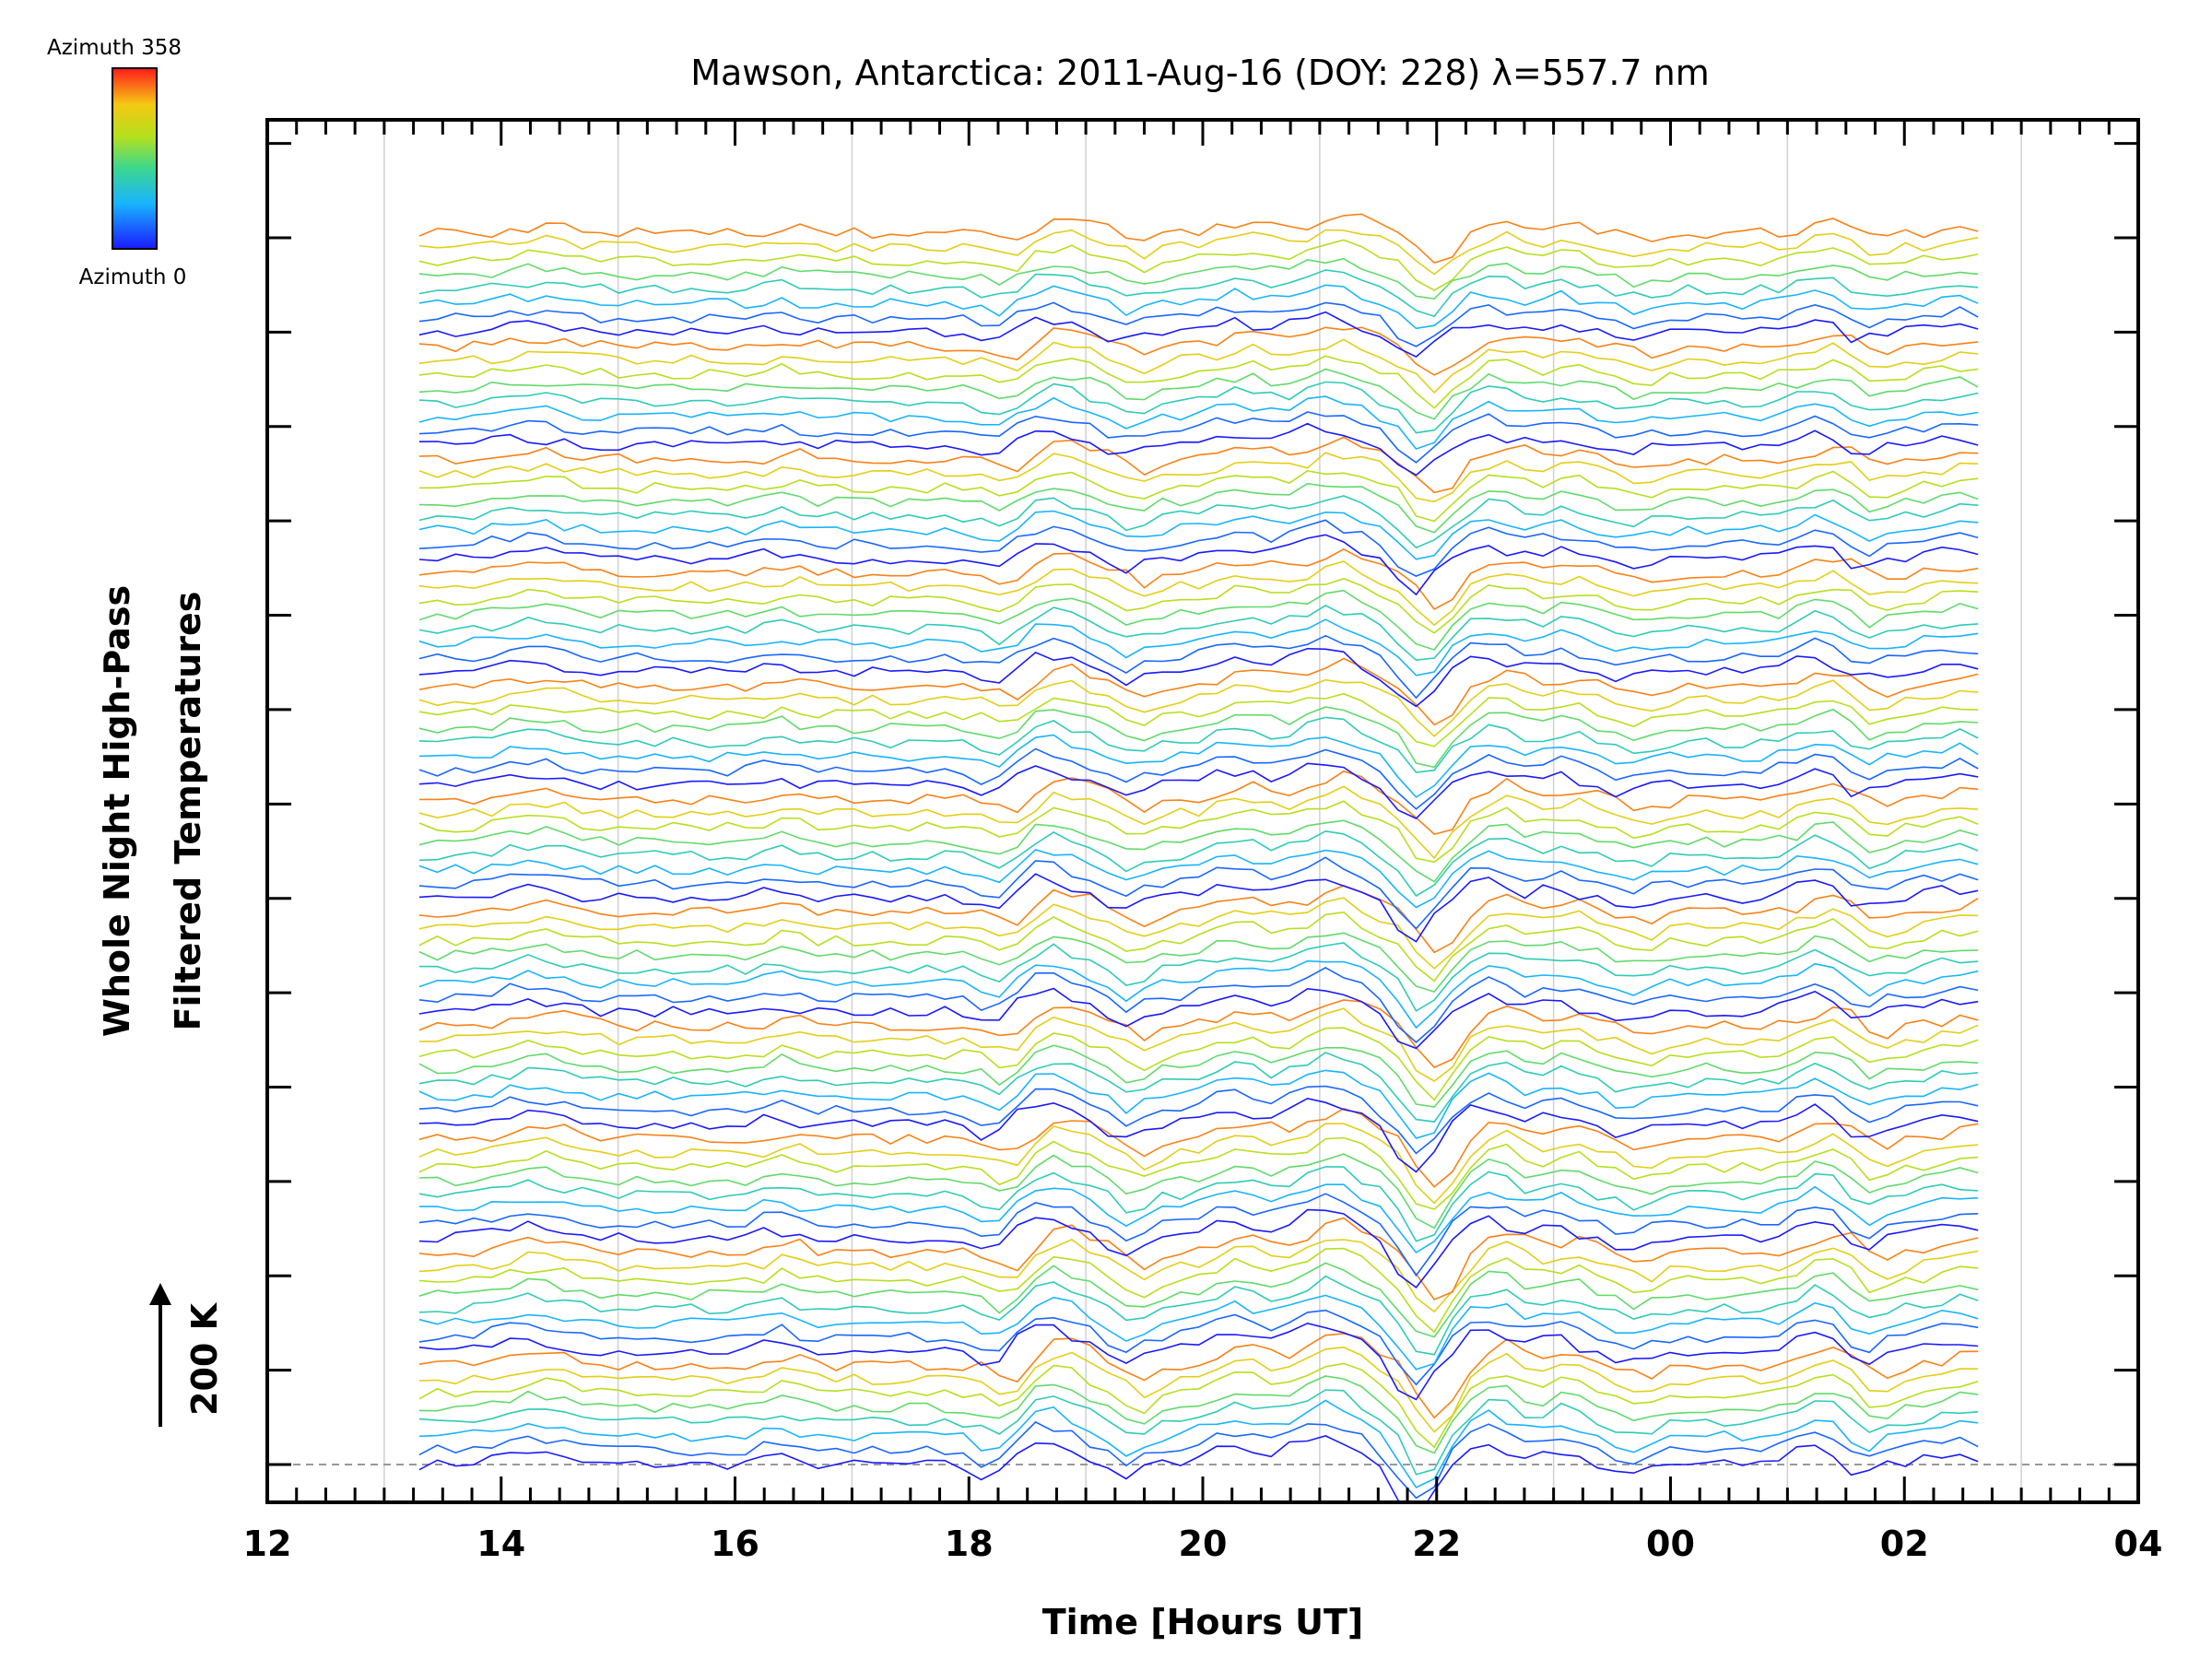 This screenshot has height=1659, width=2212. What do you see at coordinates (135, 158) in the screenshot?
I see `azimuth-colorbar` at bounding box center [135, 158].